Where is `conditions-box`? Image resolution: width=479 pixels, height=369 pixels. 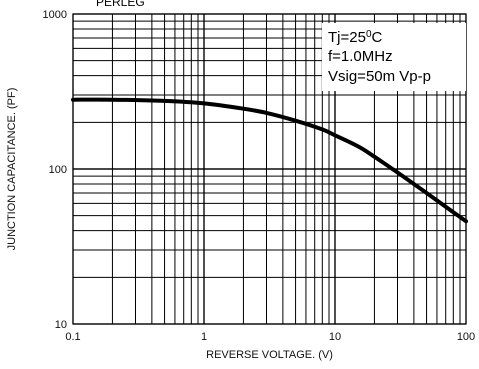
conditions-box is located at coordinates (394, 57).